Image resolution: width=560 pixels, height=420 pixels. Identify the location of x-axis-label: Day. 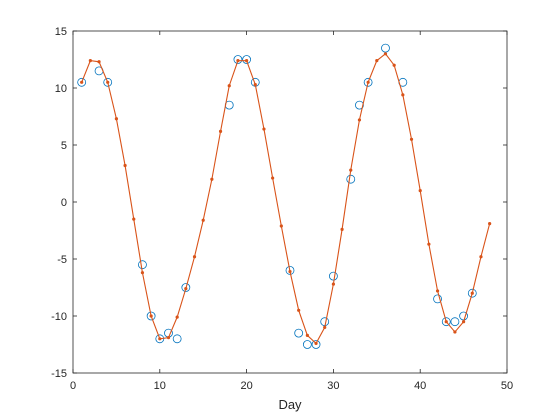
(290, 404).